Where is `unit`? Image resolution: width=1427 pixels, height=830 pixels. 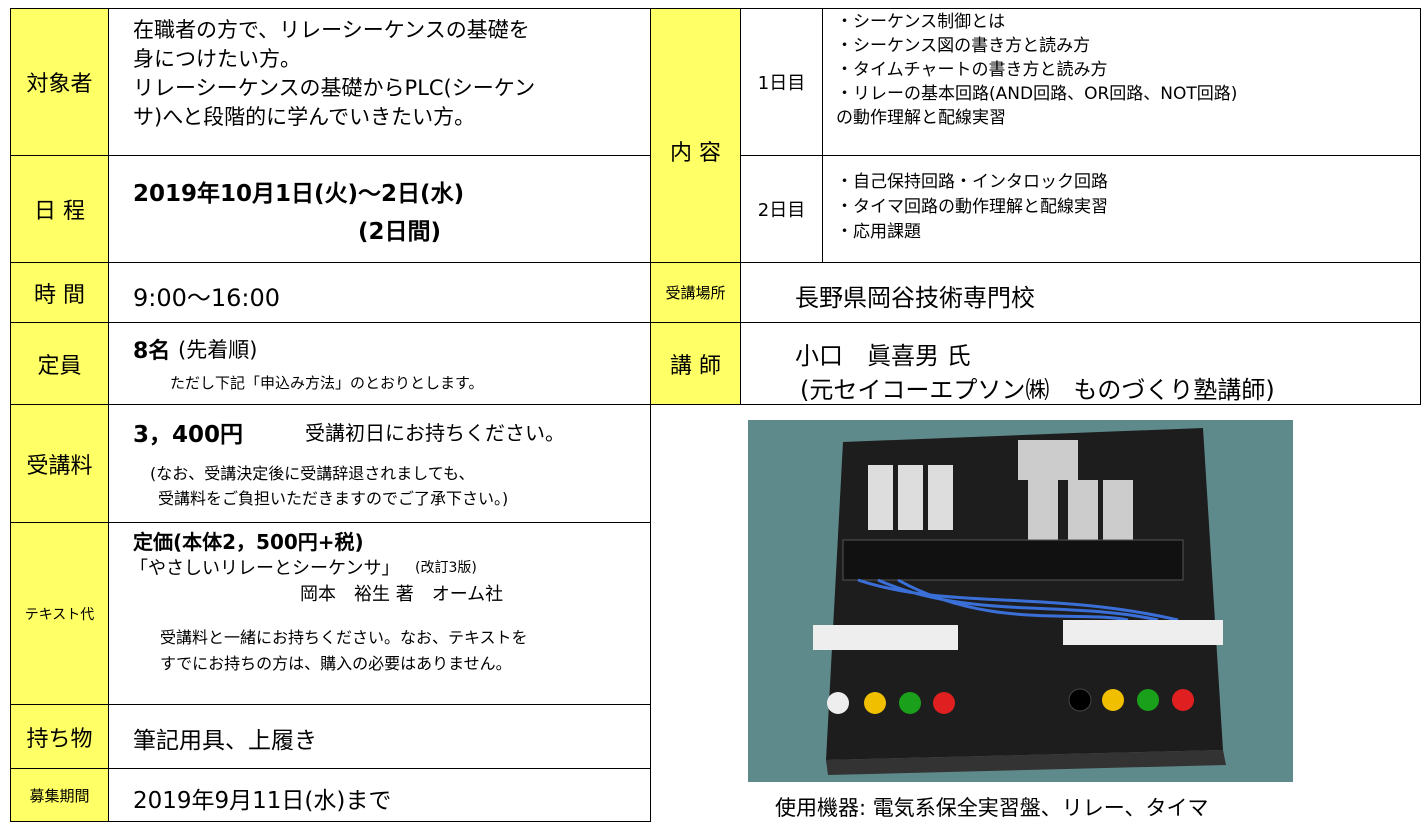 unit is located at coordinates (1048, 460).